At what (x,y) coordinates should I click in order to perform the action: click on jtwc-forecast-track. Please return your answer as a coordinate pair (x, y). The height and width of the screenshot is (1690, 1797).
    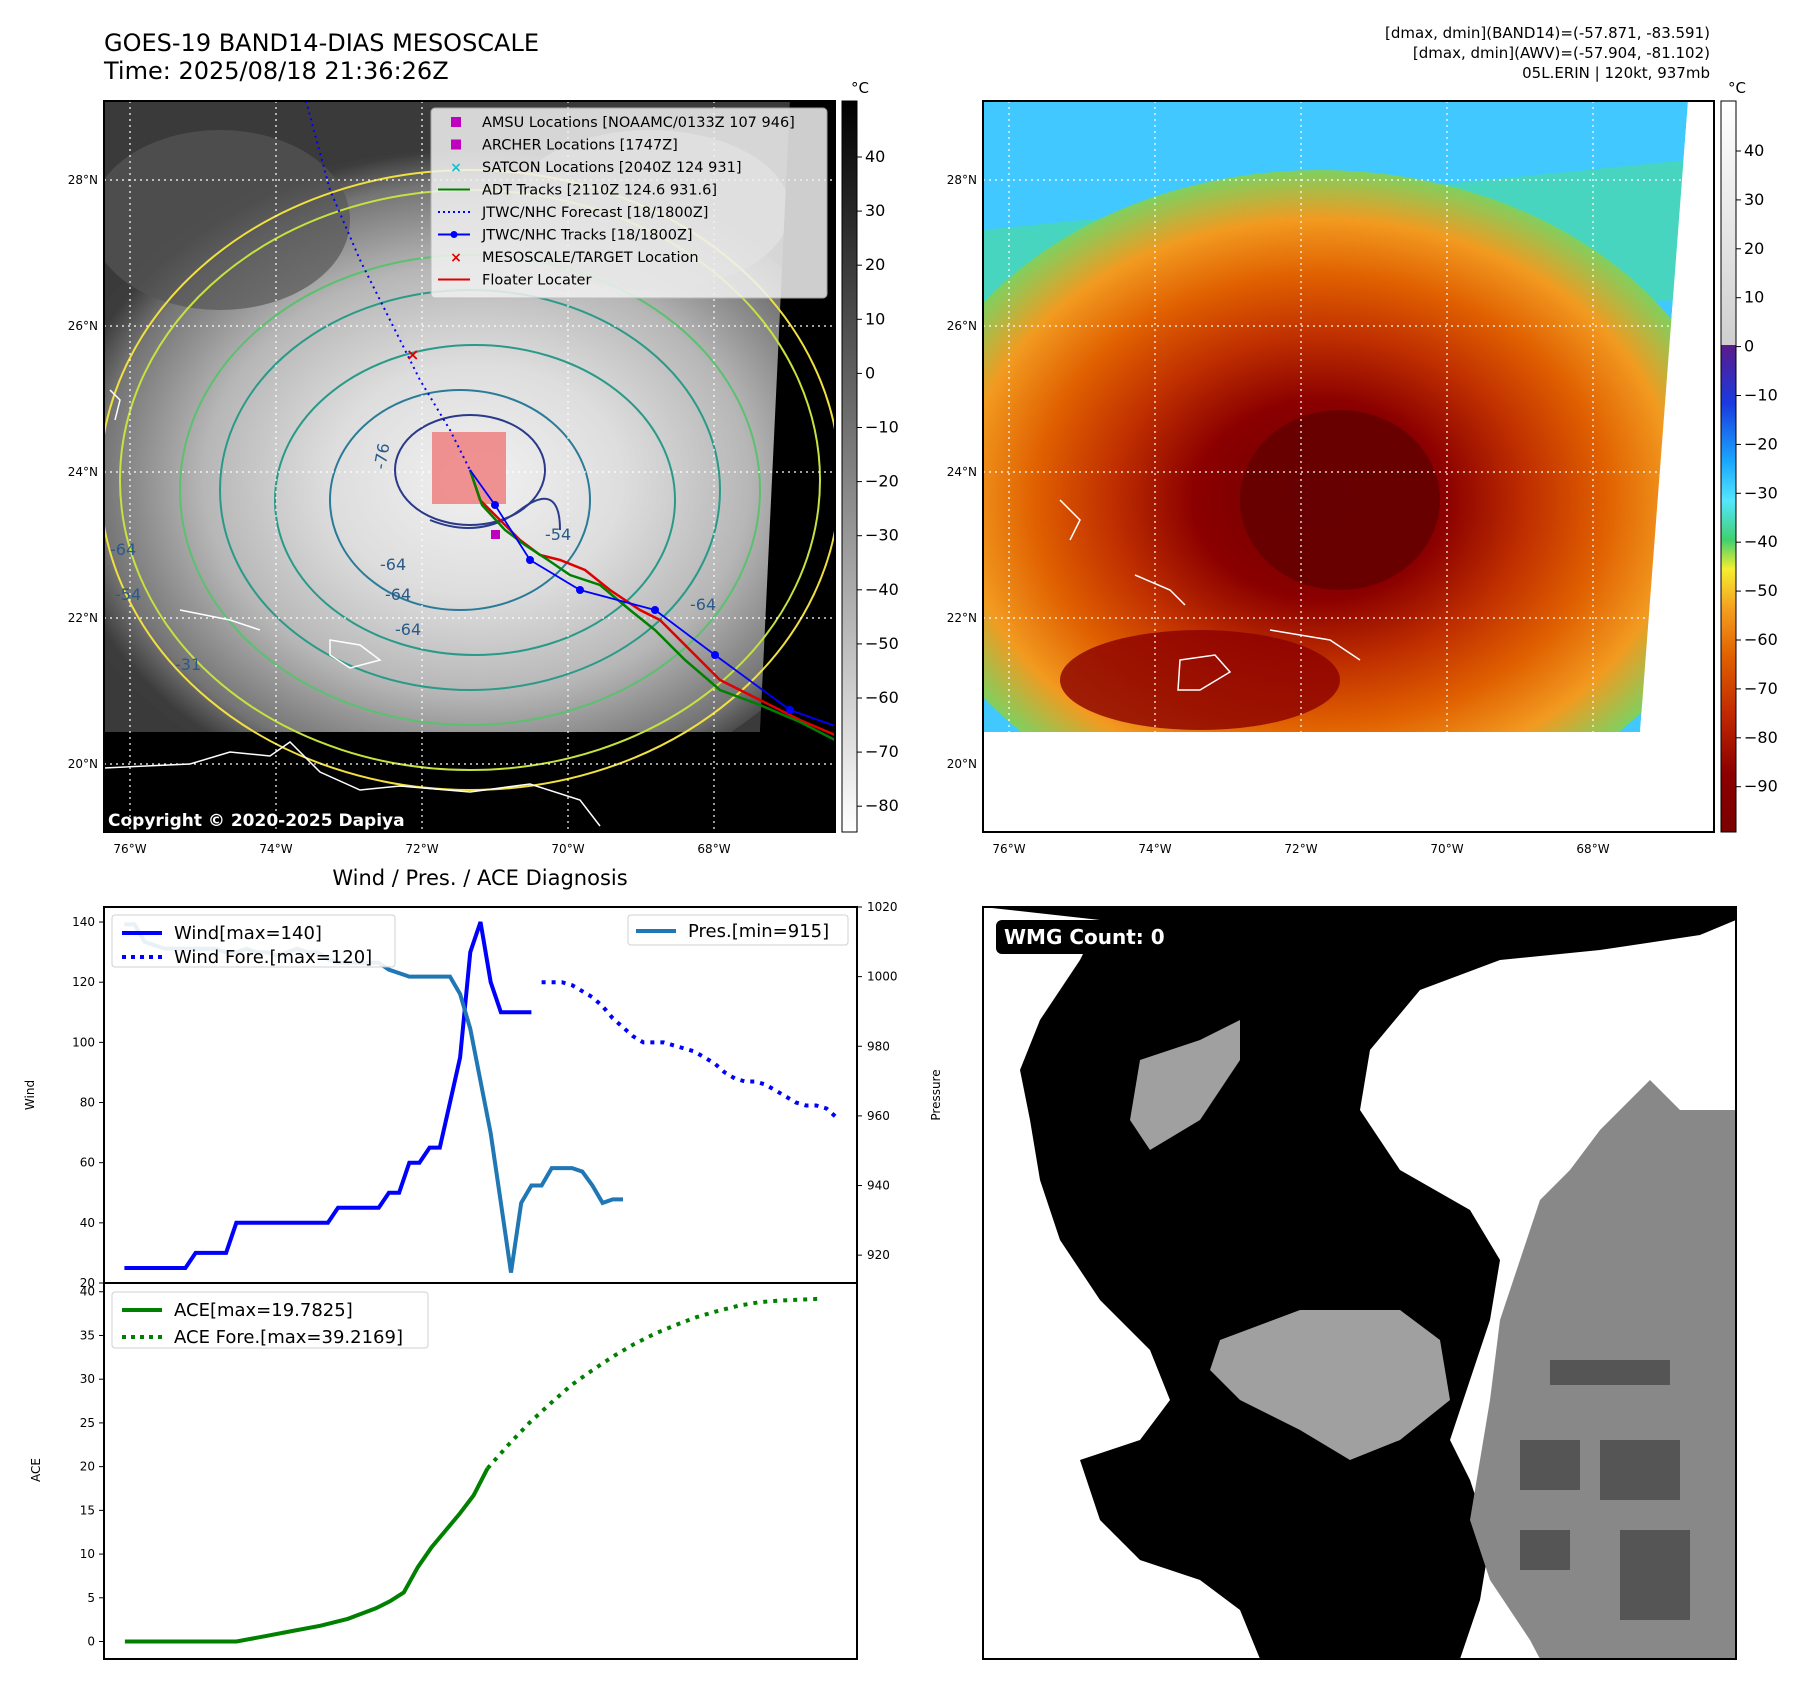
    Looking at the image, I should click on (388, 286).